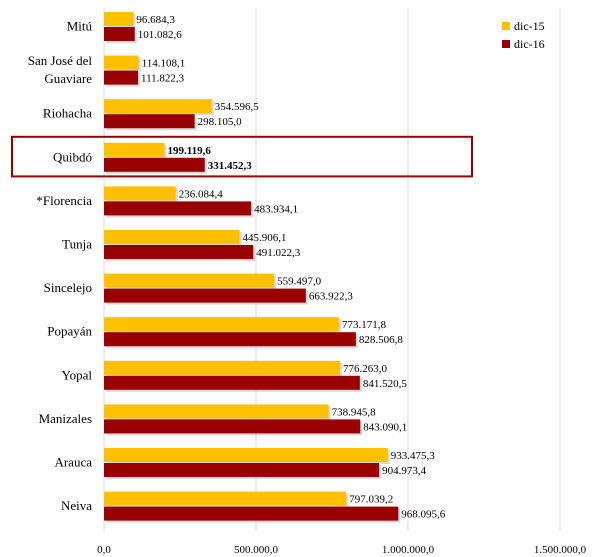  I want to click on value-label: 236.084,4, so click(201, 194).